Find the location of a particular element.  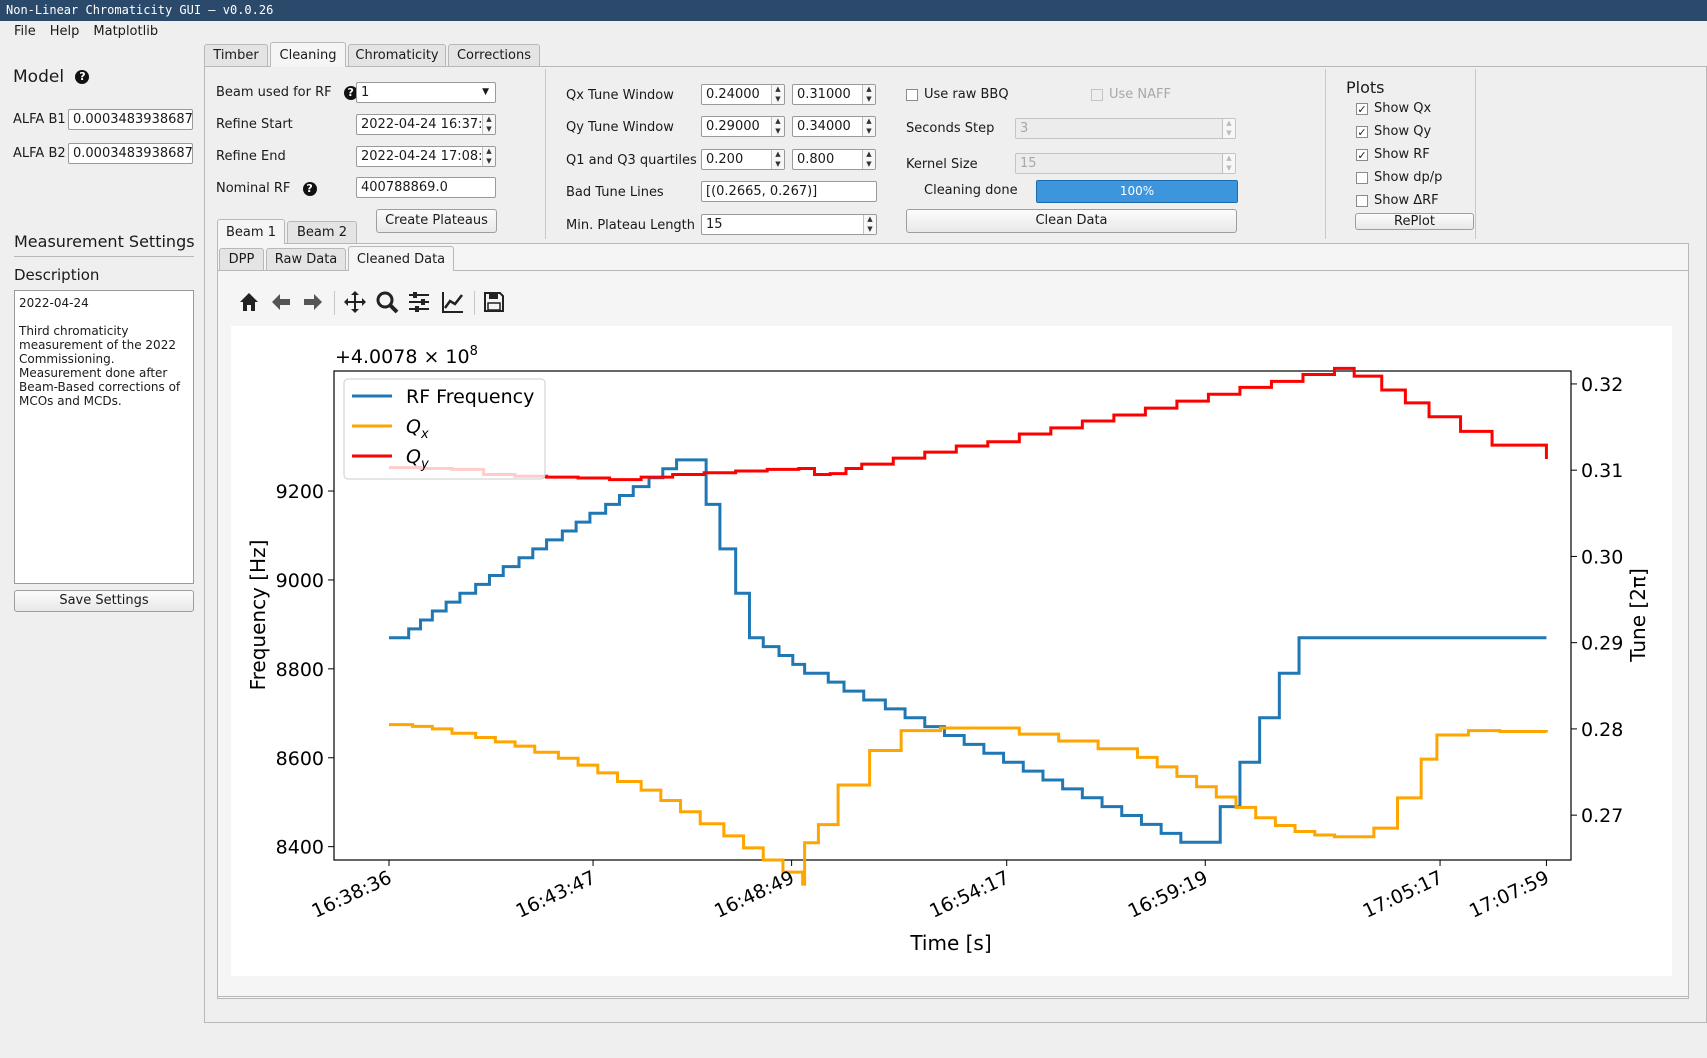

description-label: Description is located at coordinates (57, 275).